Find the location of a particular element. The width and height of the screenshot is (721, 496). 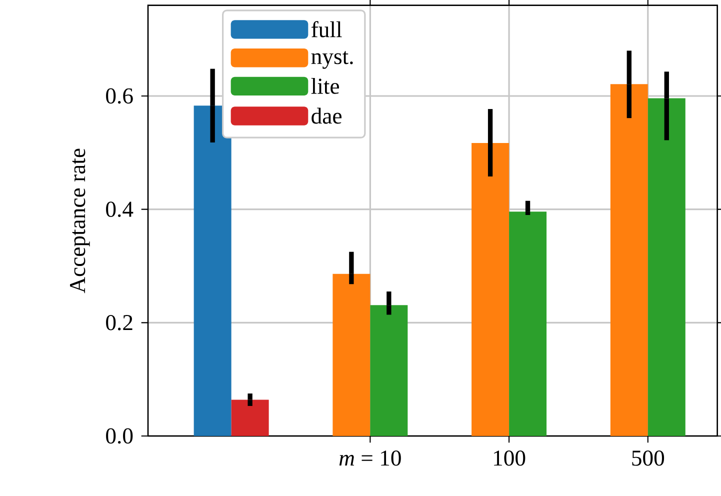

y-tick-label: 0.2 is located at coordinates (119, 322).